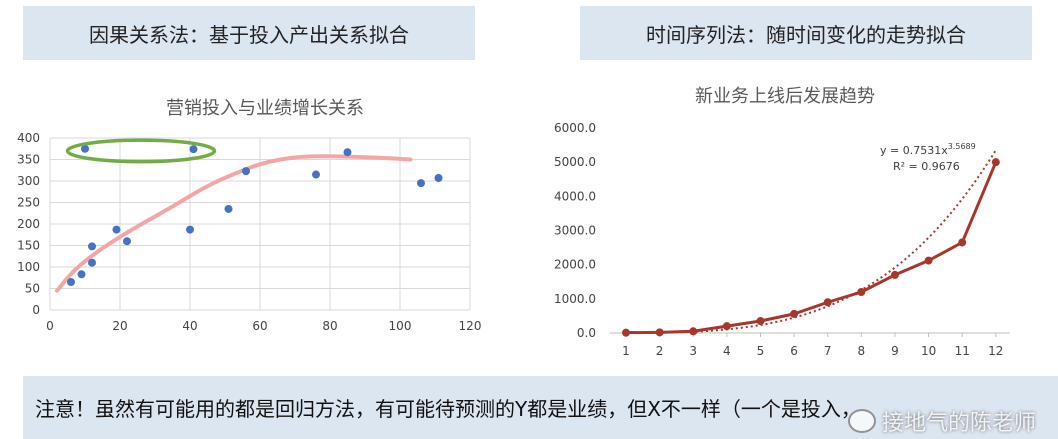 The width and height of the screenshot is (1058, 439). What do you see at coordinates (761, 351) in the screenshot?
I see `x-tick-label: 5` at bounding box center [761, 351].